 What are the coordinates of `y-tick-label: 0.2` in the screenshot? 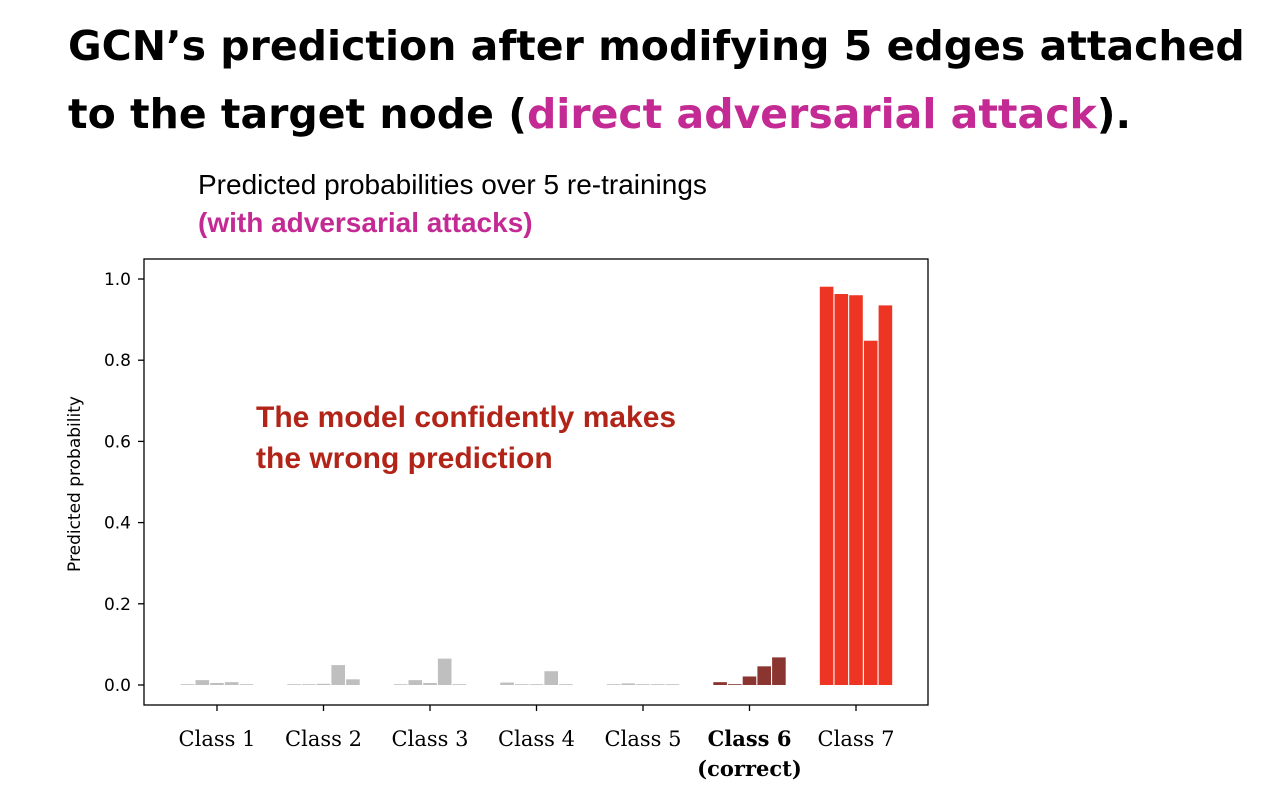 It's located at (117, 605).